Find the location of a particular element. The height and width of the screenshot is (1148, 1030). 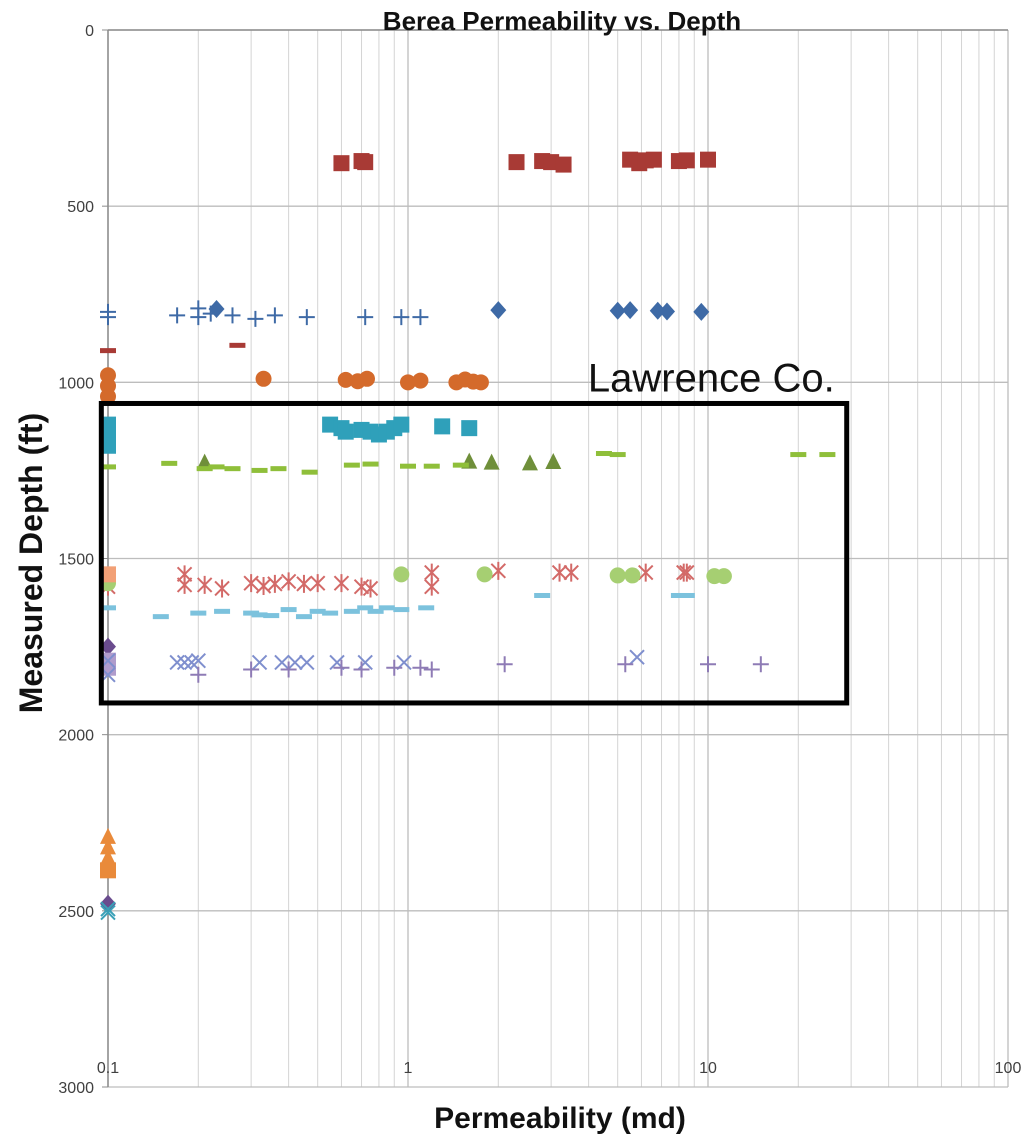

y-tick-label: 3000 is located at coordinates (76, 1088).